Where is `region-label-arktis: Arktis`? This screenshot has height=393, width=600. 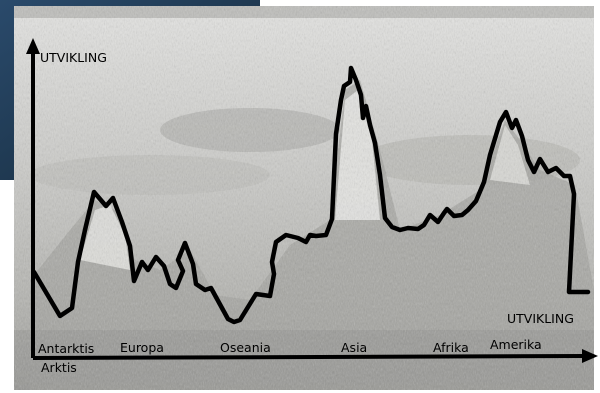
region-label-arktis: Arktis is located at coordinates (59, 367).